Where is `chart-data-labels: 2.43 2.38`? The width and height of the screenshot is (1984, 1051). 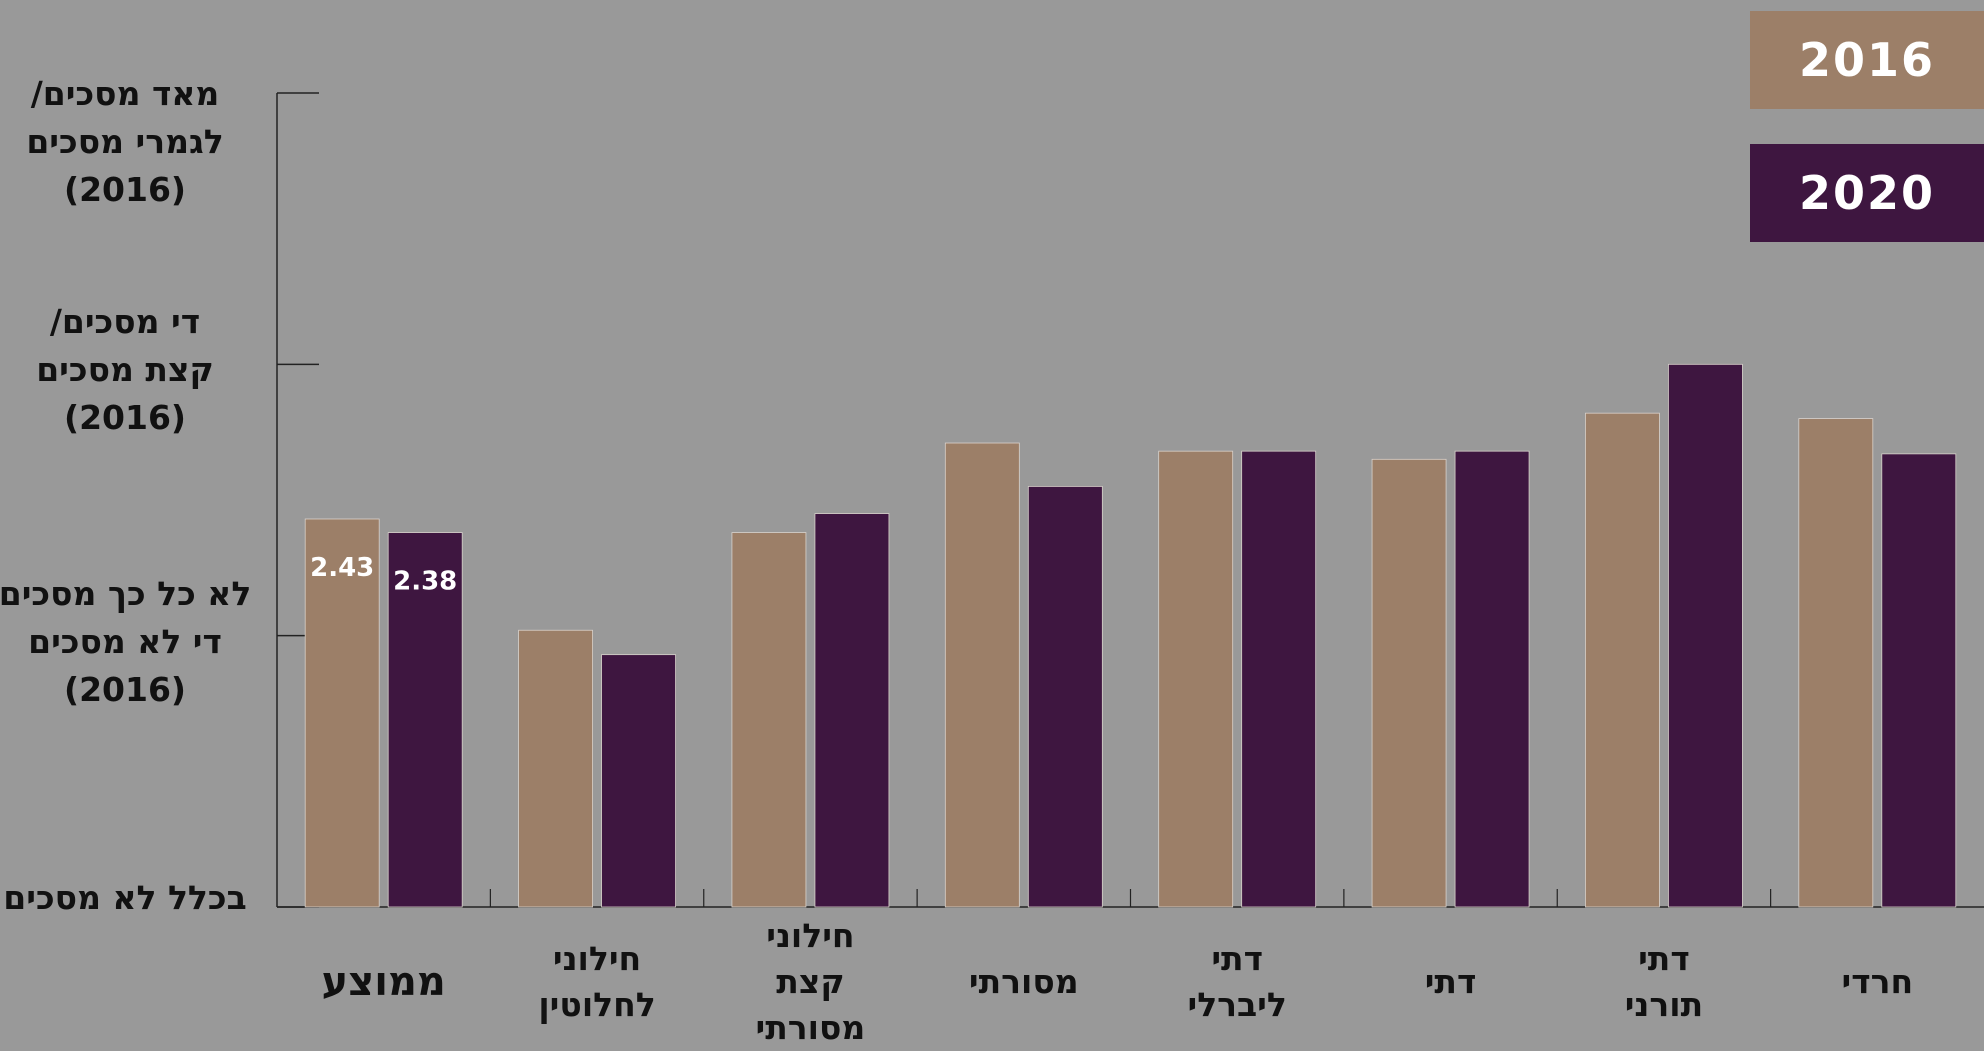 chart-data-labels: 2.43 2.38 is located at coordinates (383, 575).